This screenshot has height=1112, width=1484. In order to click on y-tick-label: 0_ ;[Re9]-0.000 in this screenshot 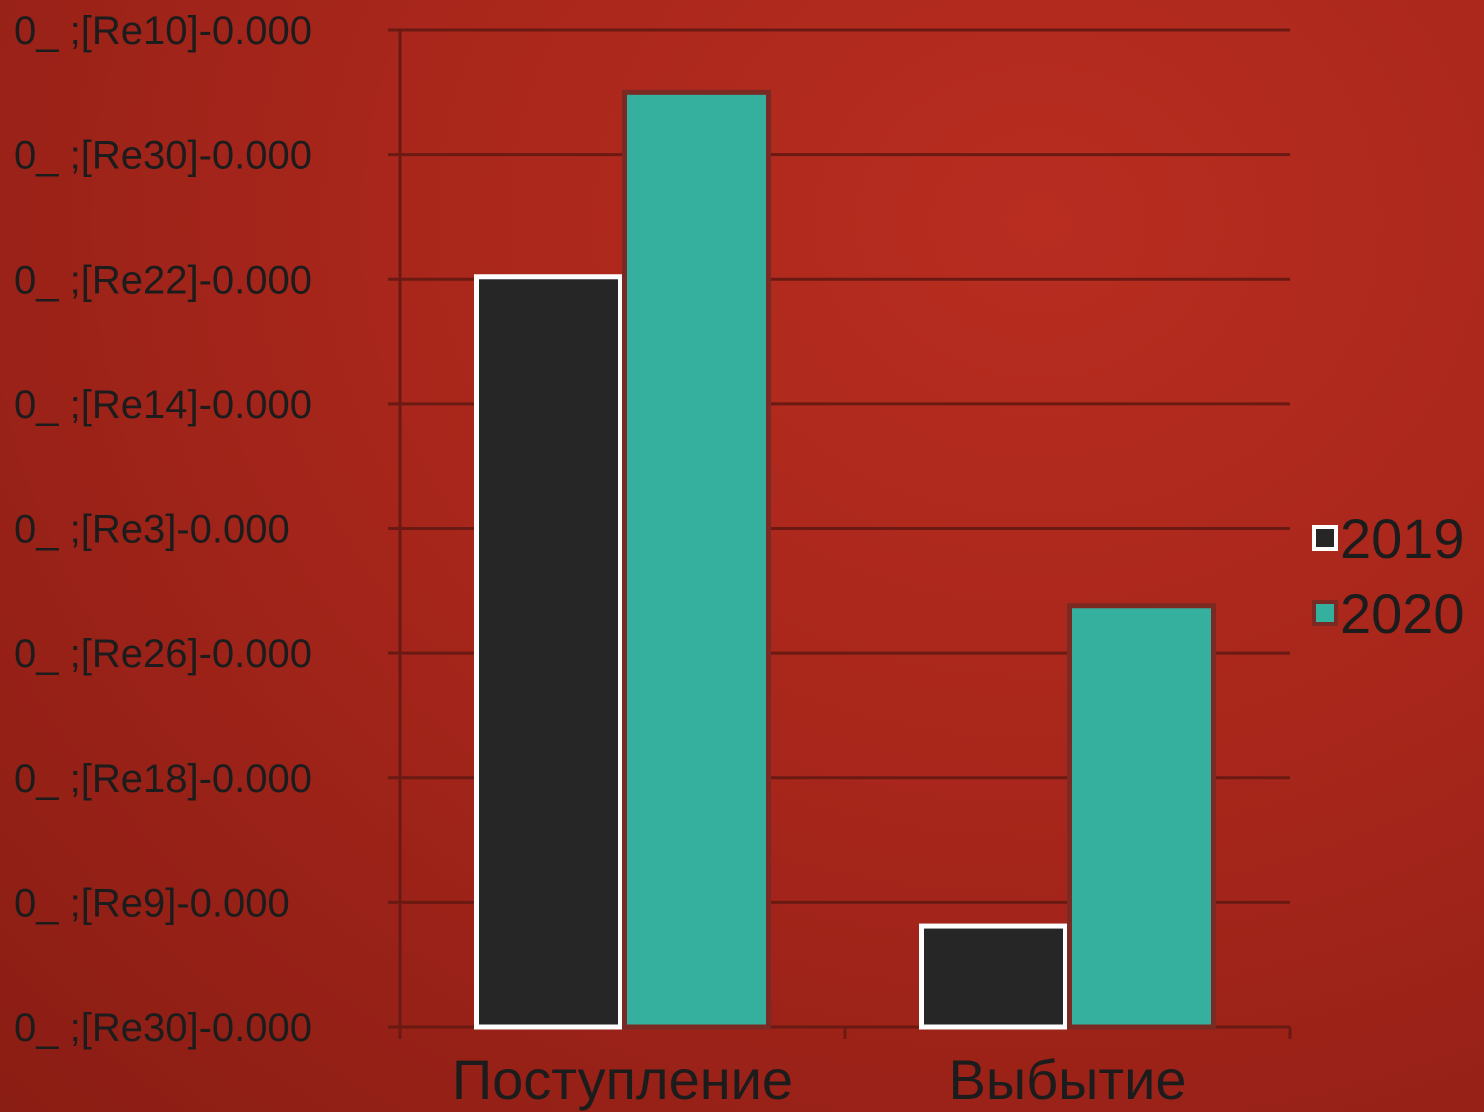, I will do `click(152, 903)`.